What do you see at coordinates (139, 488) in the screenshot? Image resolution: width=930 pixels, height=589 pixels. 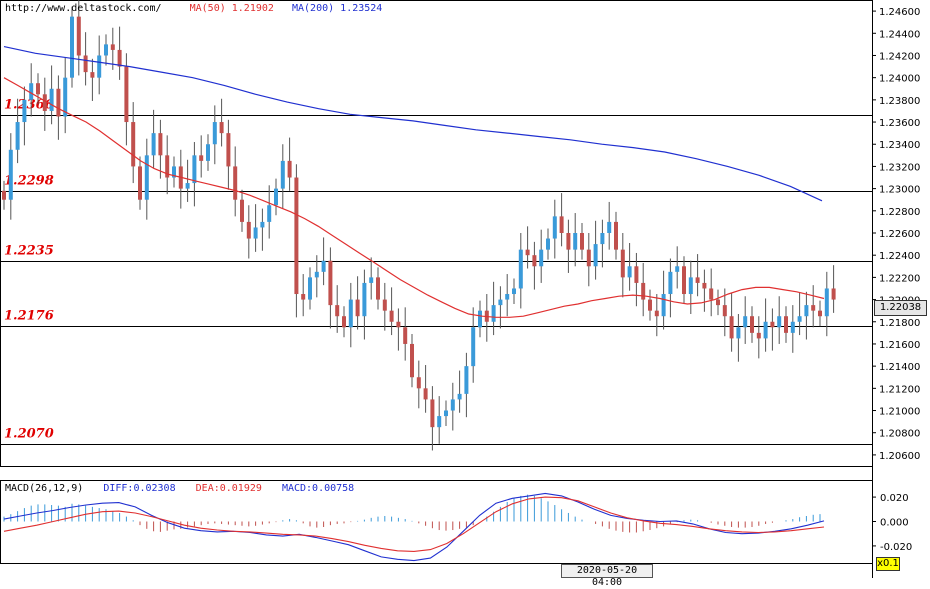 I see `macd-diff: DIFF:0.02308` at bounding box center [139, 488].